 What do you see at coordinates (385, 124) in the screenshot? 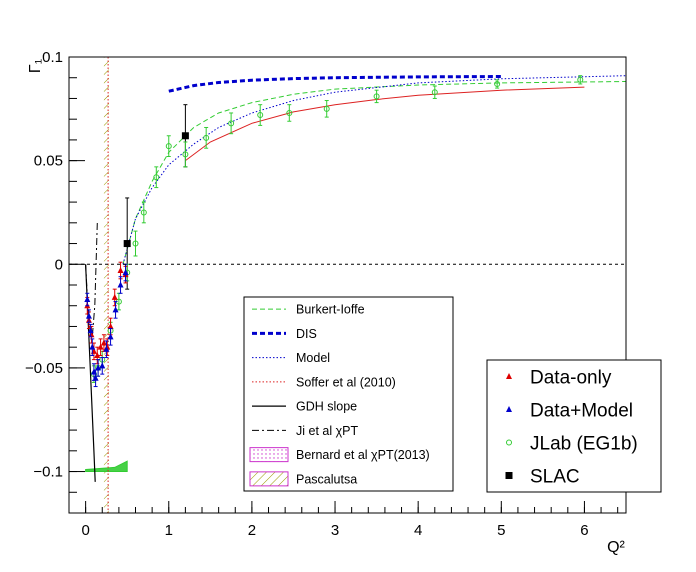
I see `curve-soffer-et-al-2010` at bounding box center [385, 124].